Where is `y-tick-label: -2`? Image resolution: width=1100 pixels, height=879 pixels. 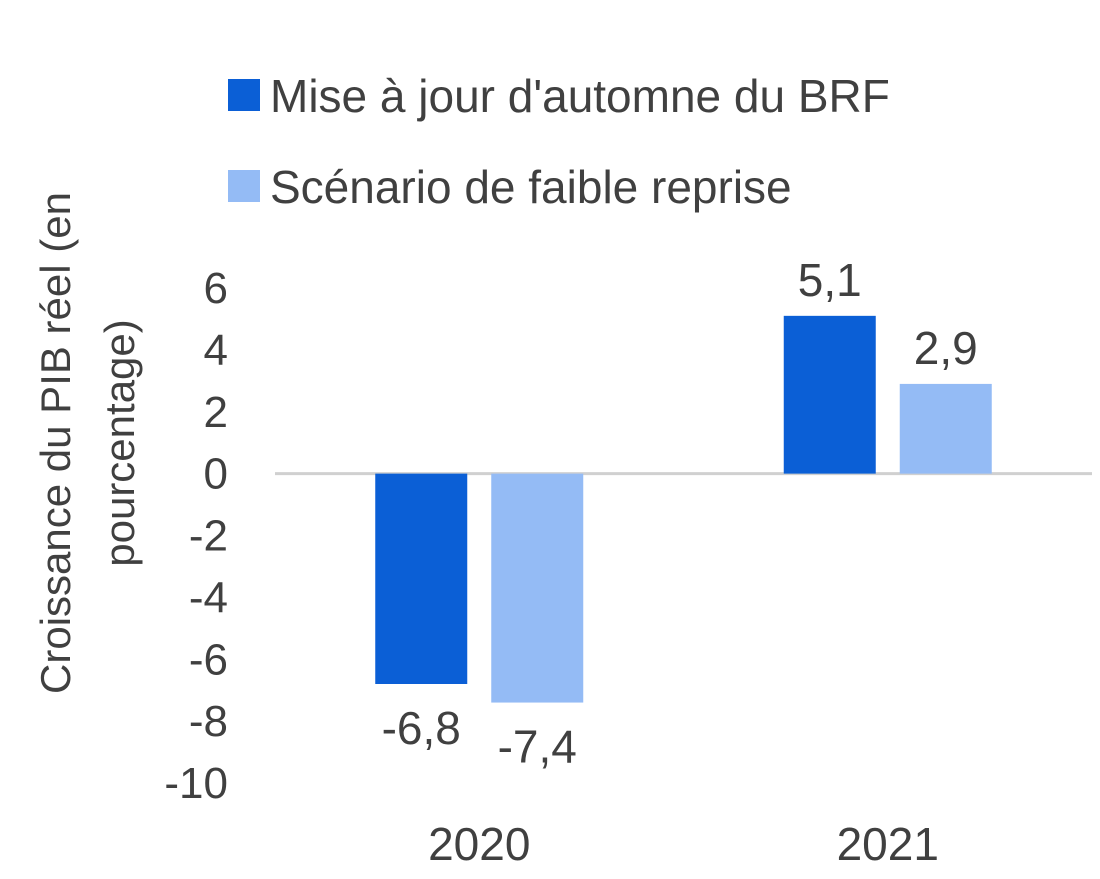
y-tick-label: -2 is located at coordinates (208, 536).